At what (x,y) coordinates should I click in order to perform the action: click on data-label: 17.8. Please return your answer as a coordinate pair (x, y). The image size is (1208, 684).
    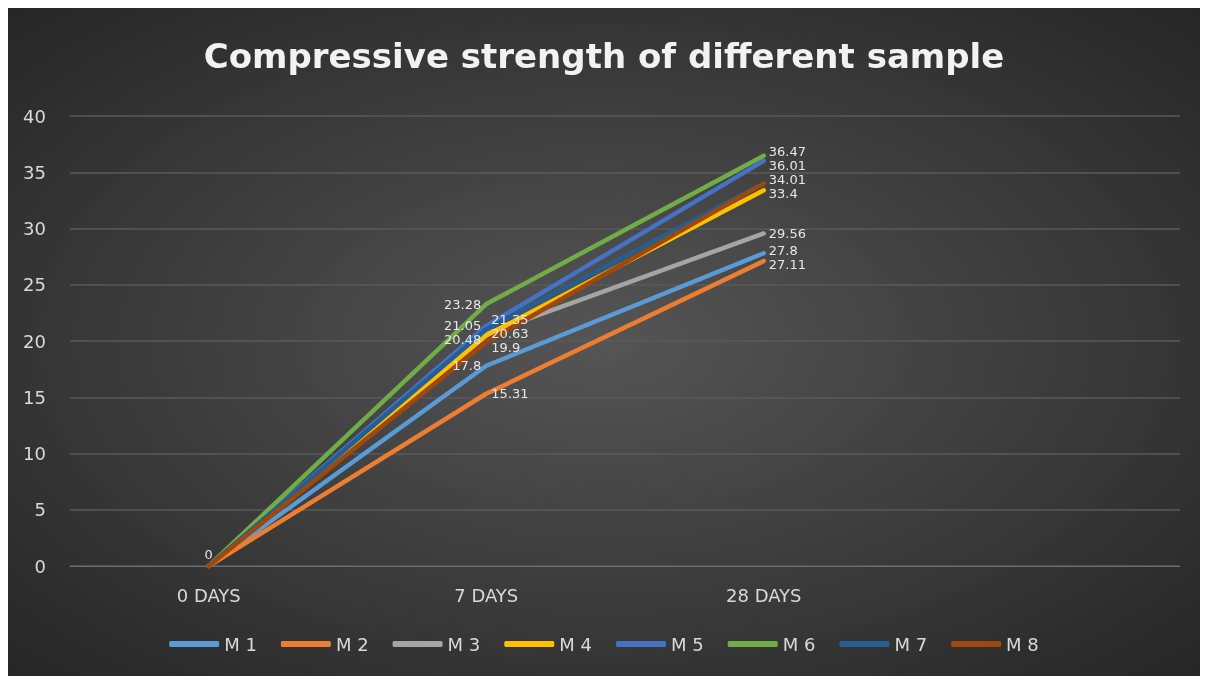
    Looking at the image, I should click on (467, 366).